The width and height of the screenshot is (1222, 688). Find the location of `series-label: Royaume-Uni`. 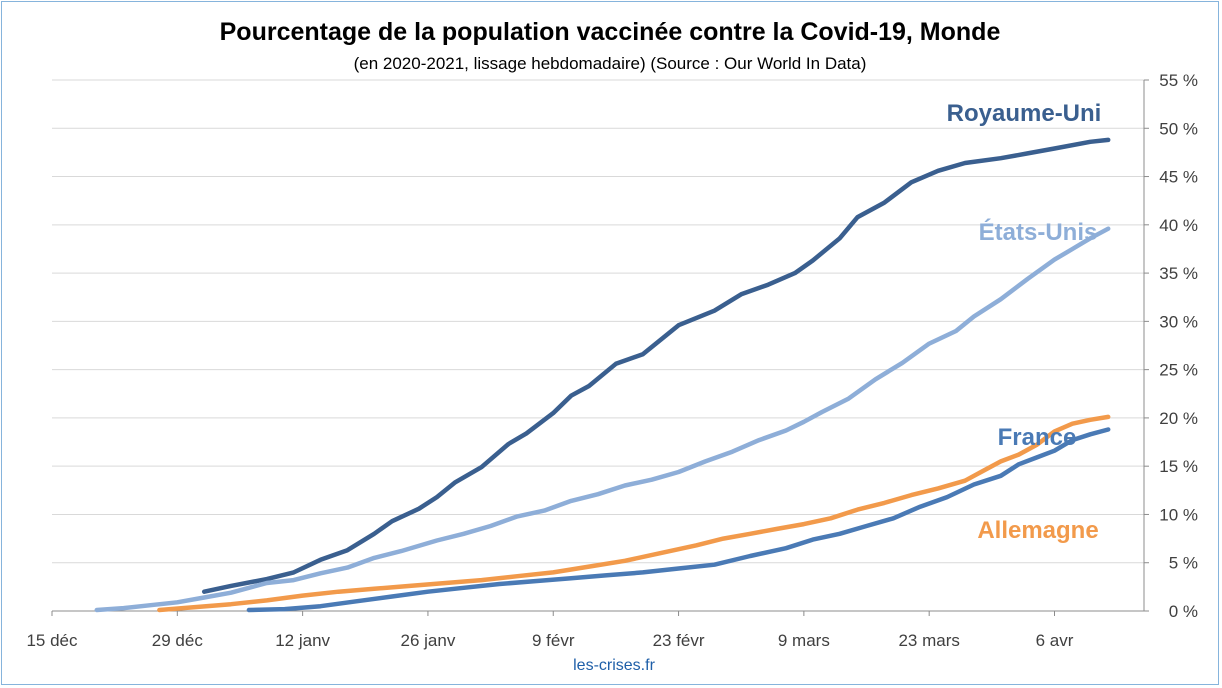

series-label: Royaume-Uni is located at coordinates (1024, 113).